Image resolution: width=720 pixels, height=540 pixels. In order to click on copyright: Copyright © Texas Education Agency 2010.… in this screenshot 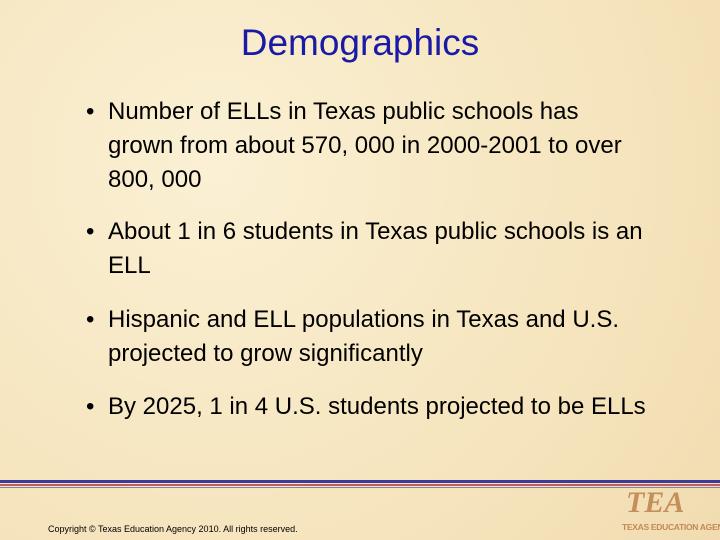, I will do `click(173, 529)`.